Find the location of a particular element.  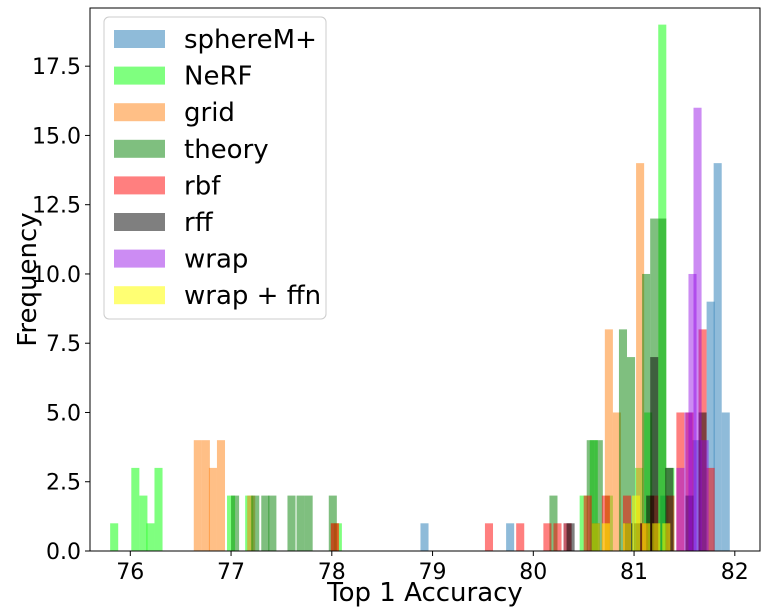

x-tick-label: 77 is located at coordinates (231, 572).